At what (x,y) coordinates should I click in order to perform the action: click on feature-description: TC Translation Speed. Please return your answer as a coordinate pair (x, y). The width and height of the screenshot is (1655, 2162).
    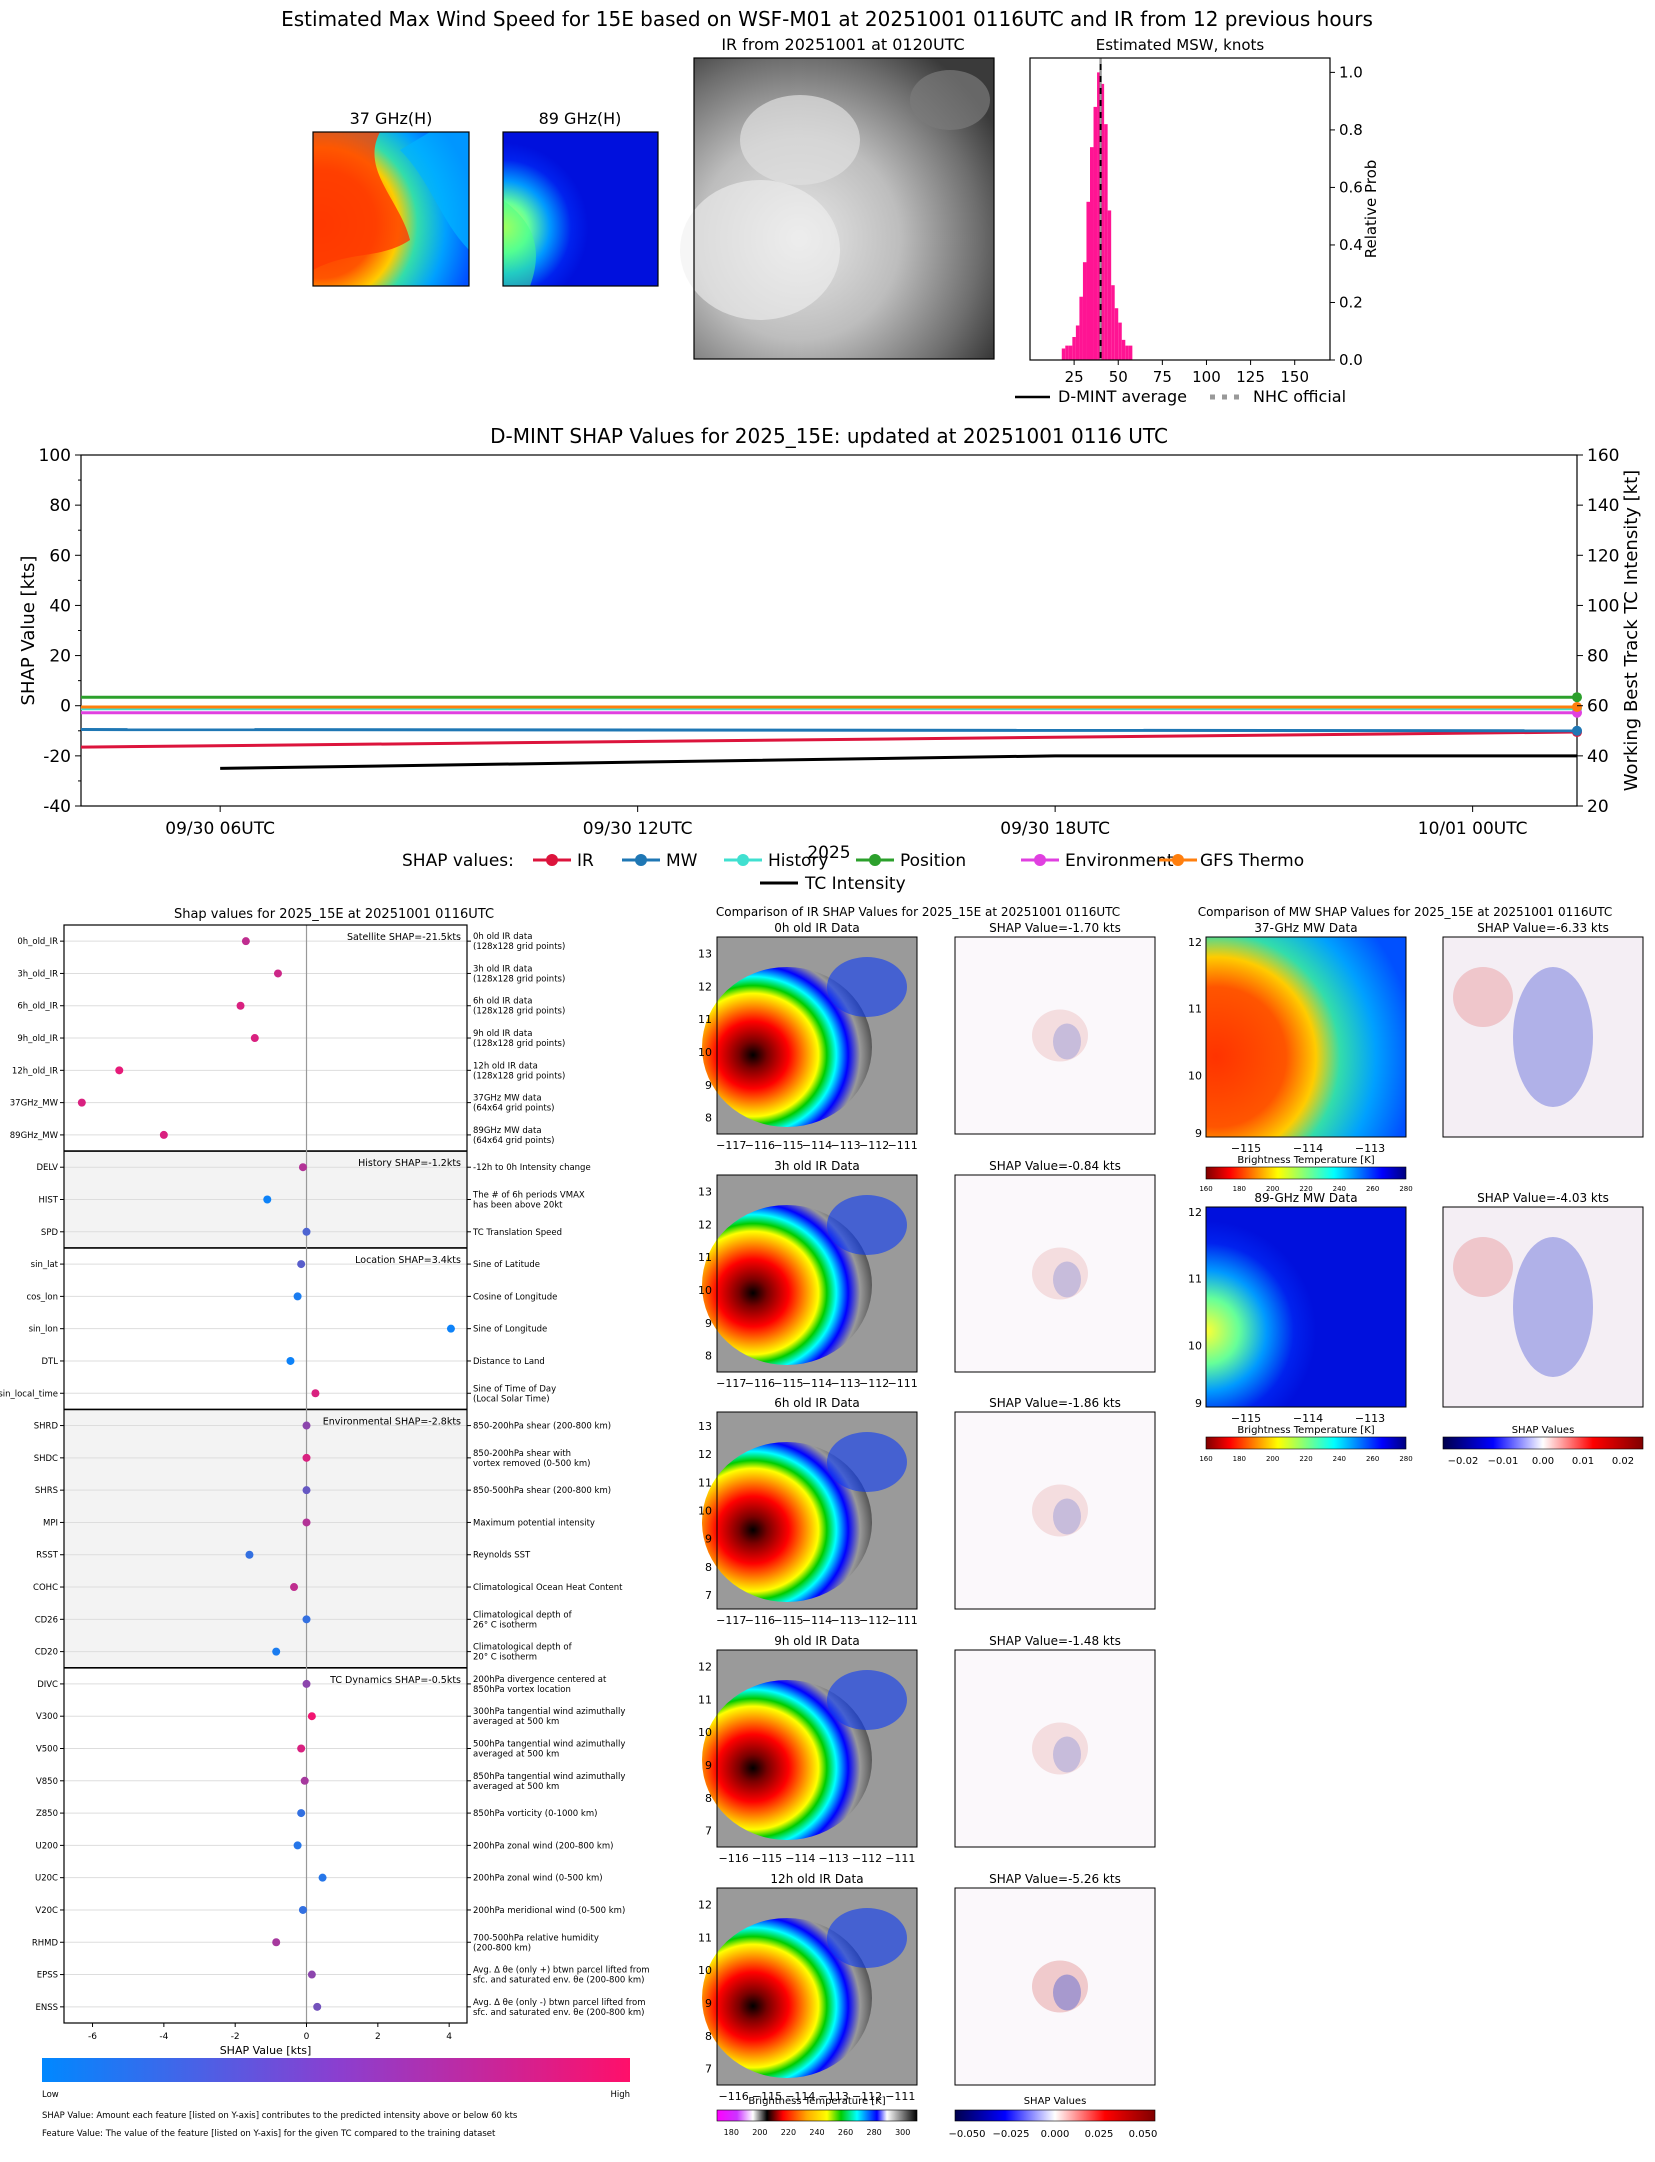
    Looking at the image, I should click on (517, 1233).